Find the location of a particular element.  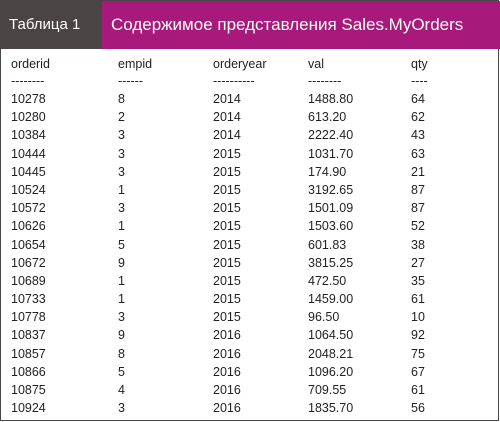

table-title: Содержимое представления Sales.MyOrders is located at coordinates (301, 25).